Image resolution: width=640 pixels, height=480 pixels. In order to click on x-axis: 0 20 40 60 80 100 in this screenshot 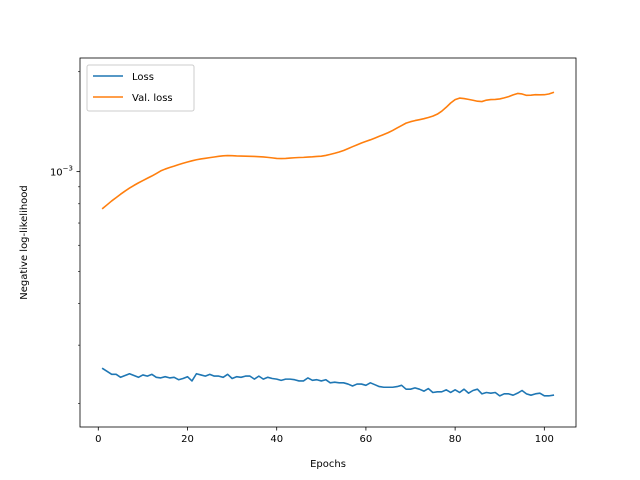, I will do `click(324, 436)`.